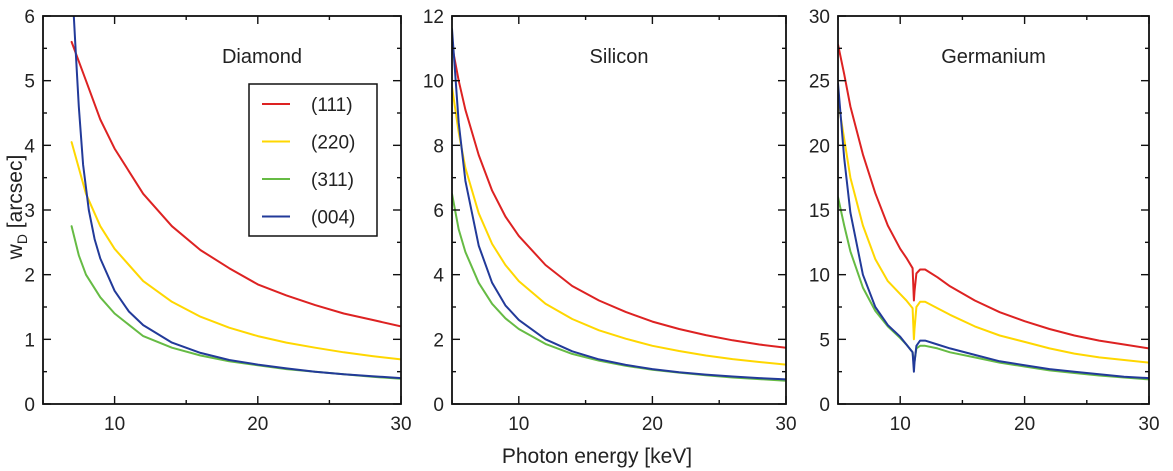 The width and height of the screenshot is (1173, 471). I want to click on legend-label-111: (111), so click(332, 105).